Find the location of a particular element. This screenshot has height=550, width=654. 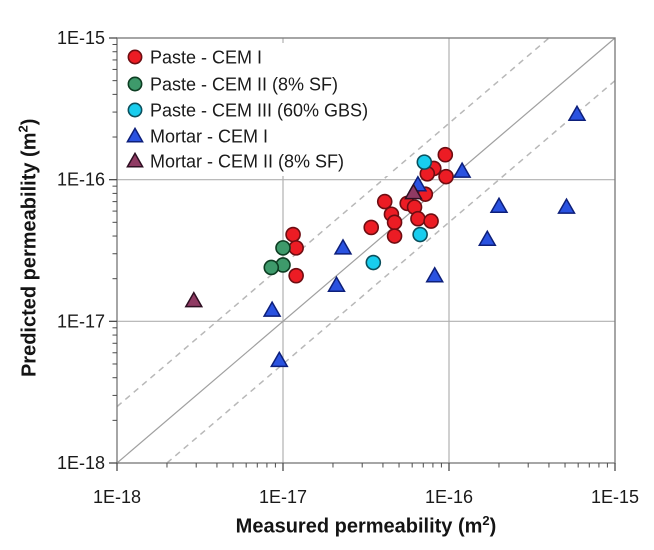

y-axis-title-superscript: 2 is located at coordinates (23, 129).